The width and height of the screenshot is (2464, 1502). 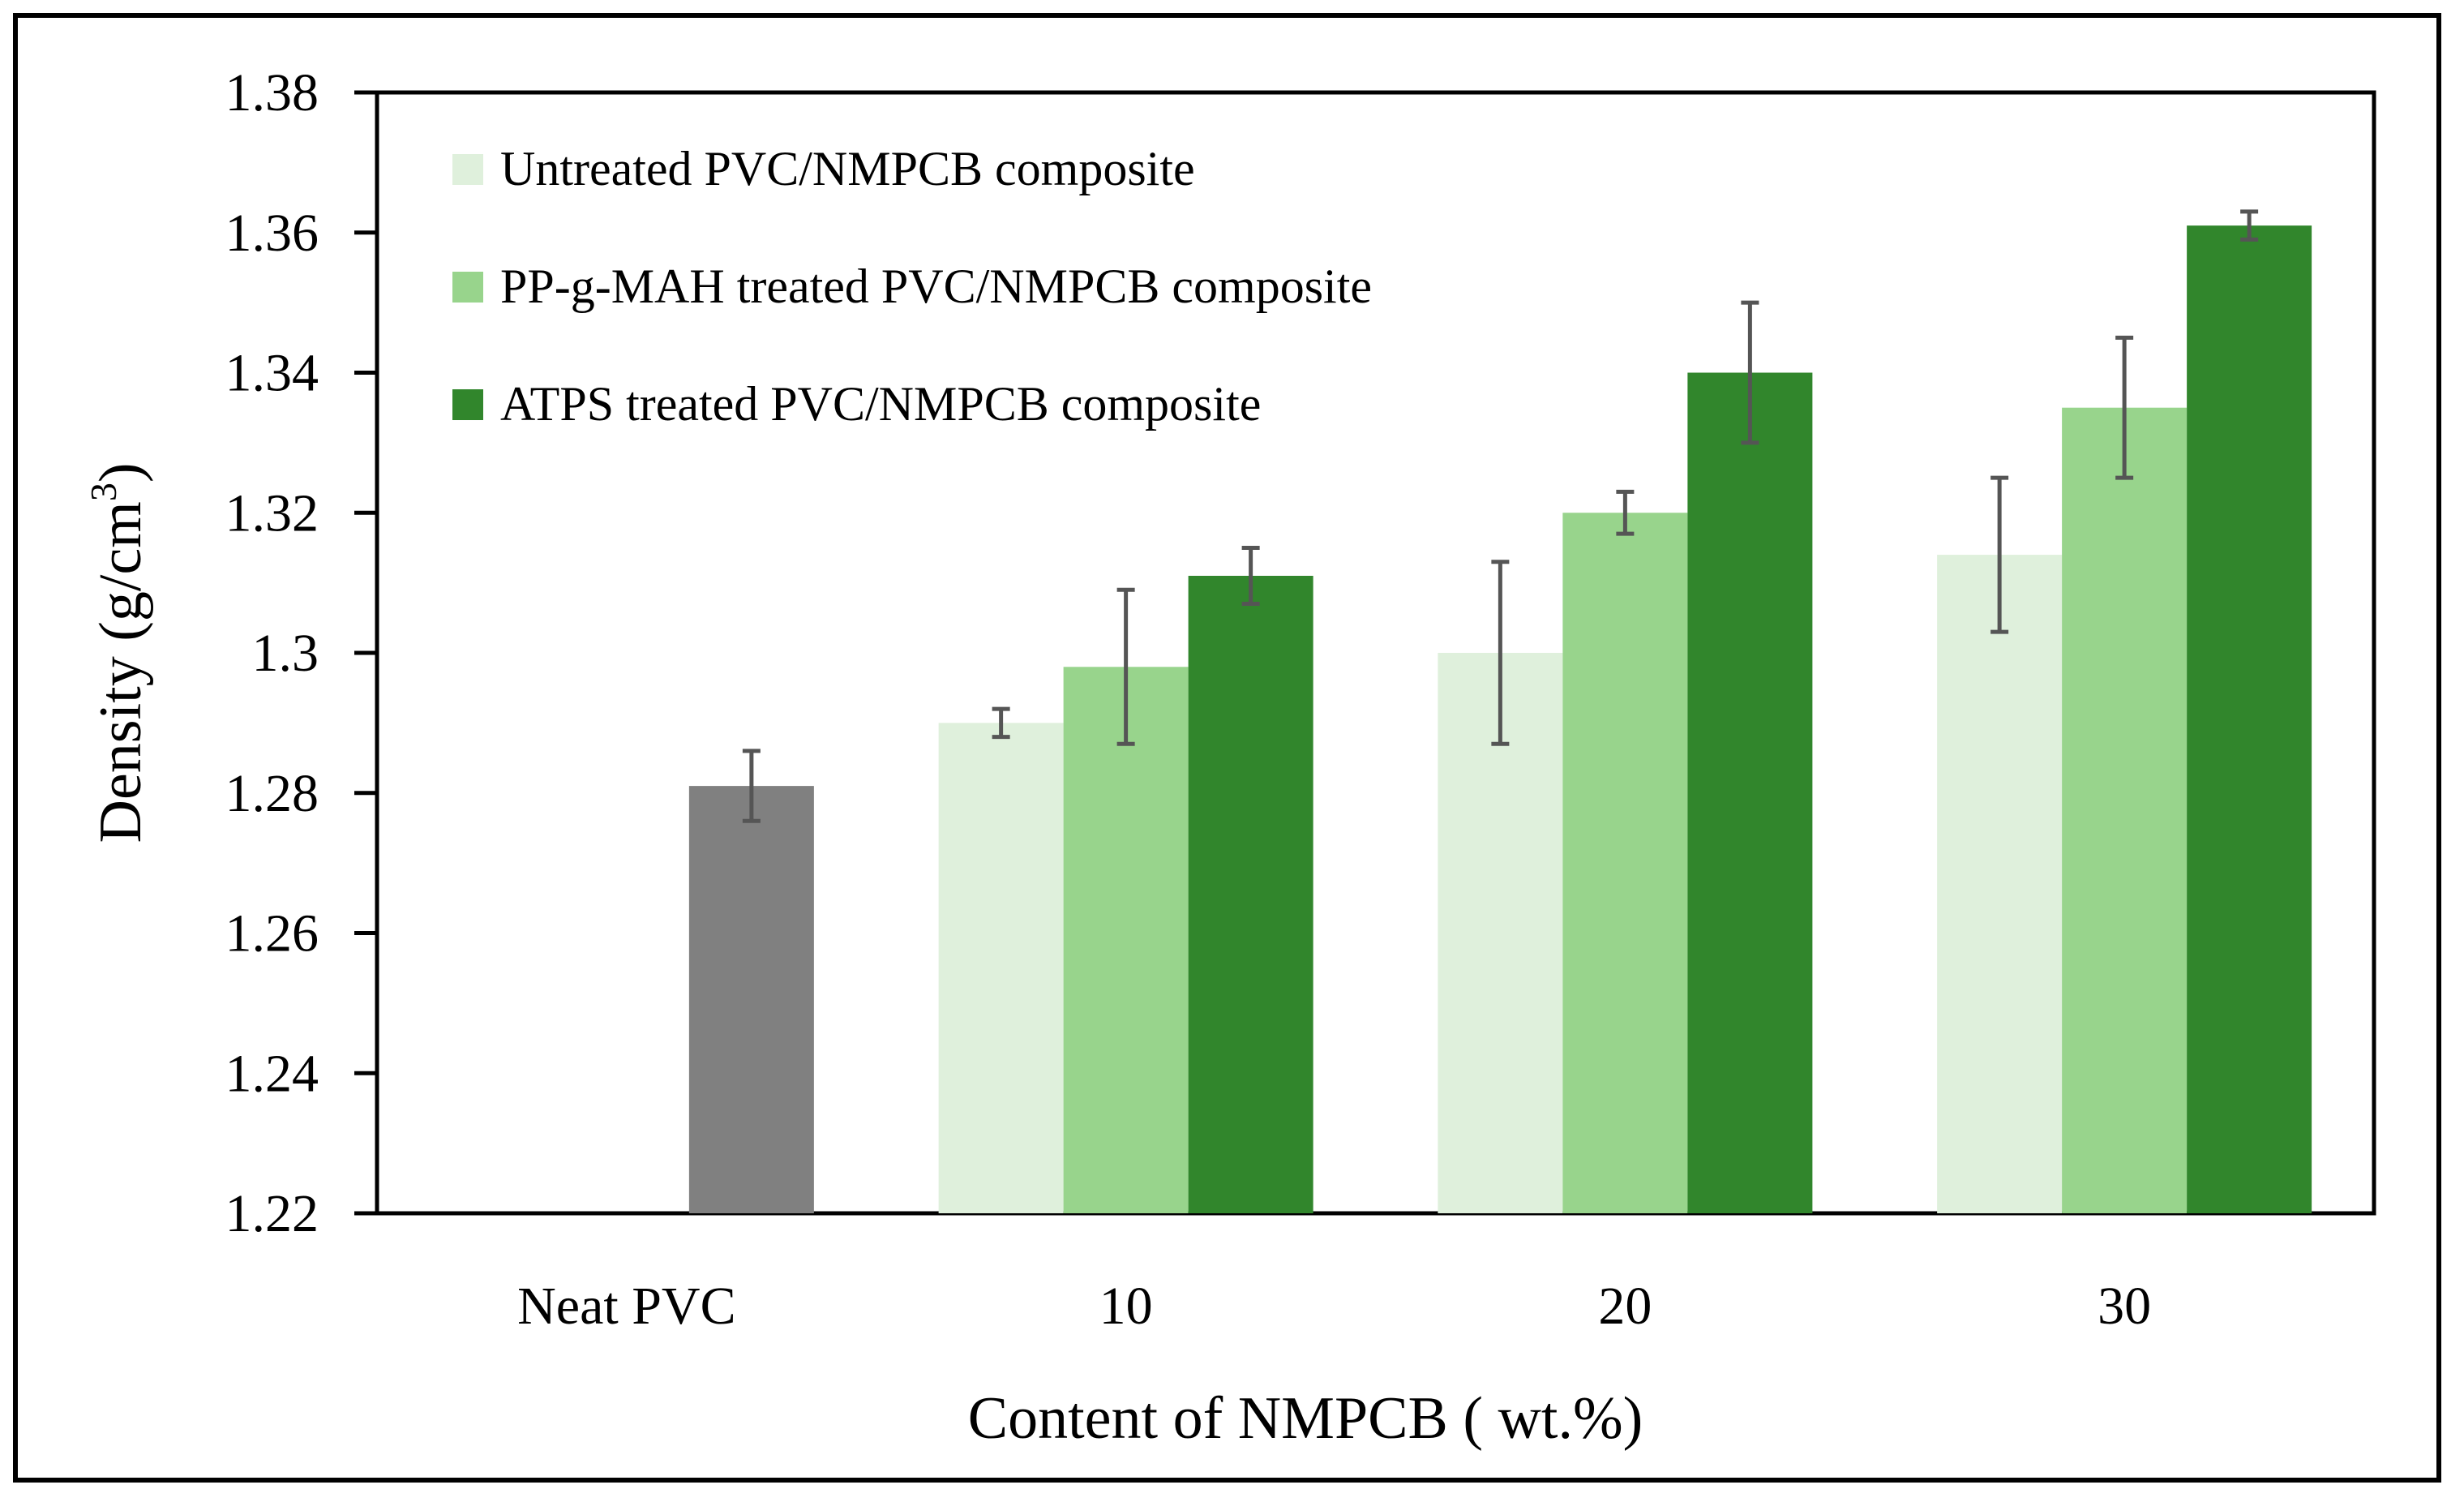 I want to click on legend-label-untreated: Untreated PVC/NMPCB composite, so click(x=847, y=168).